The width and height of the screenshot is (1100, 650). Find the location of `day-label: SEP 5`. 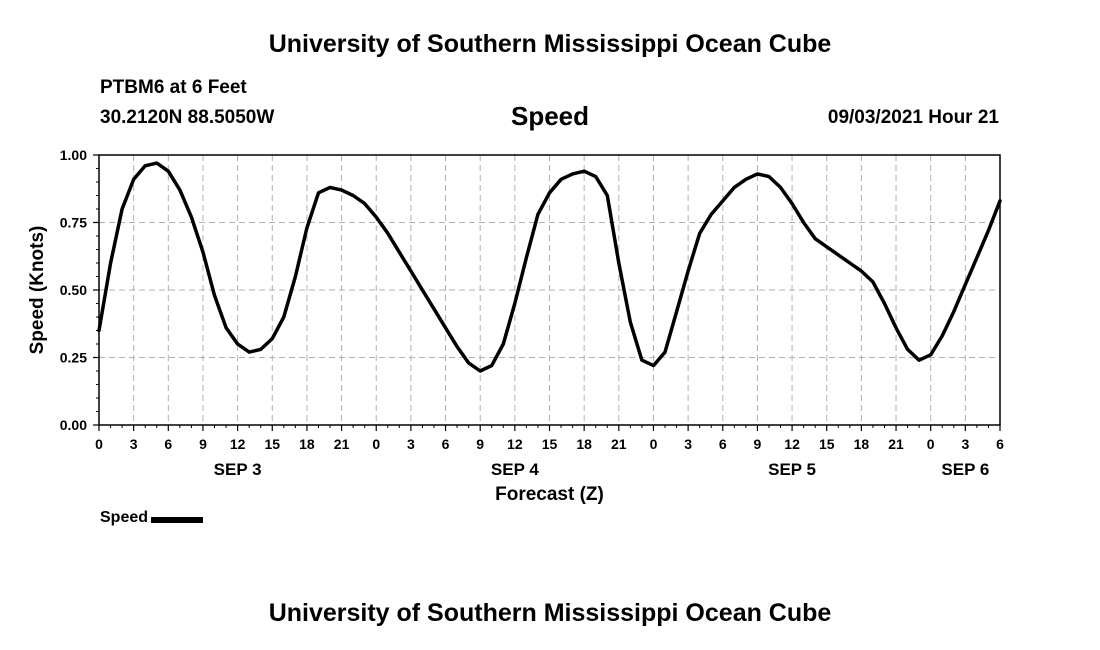

day-label: SEP 5 is located at coordinates (792, 469).